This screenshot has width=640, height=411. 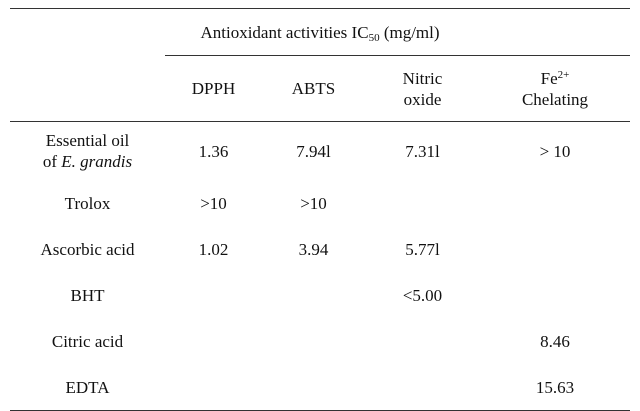 I want to click on header-line: Nitric, so click(x=422, y=78).